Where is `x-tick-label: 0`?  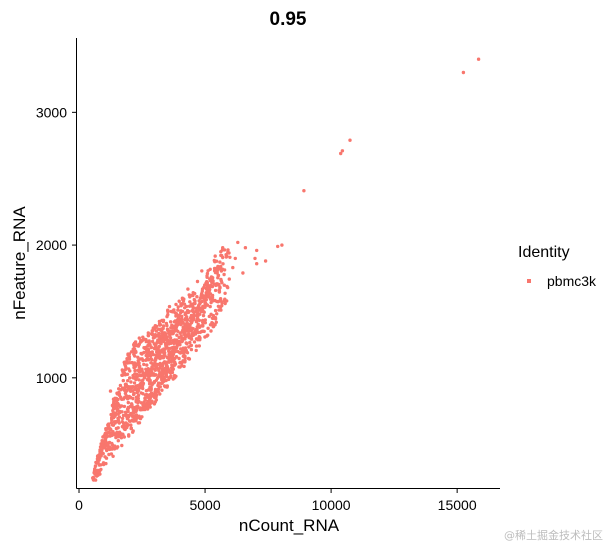
x-tick-label: 0 is located at coordinates (79, 505).